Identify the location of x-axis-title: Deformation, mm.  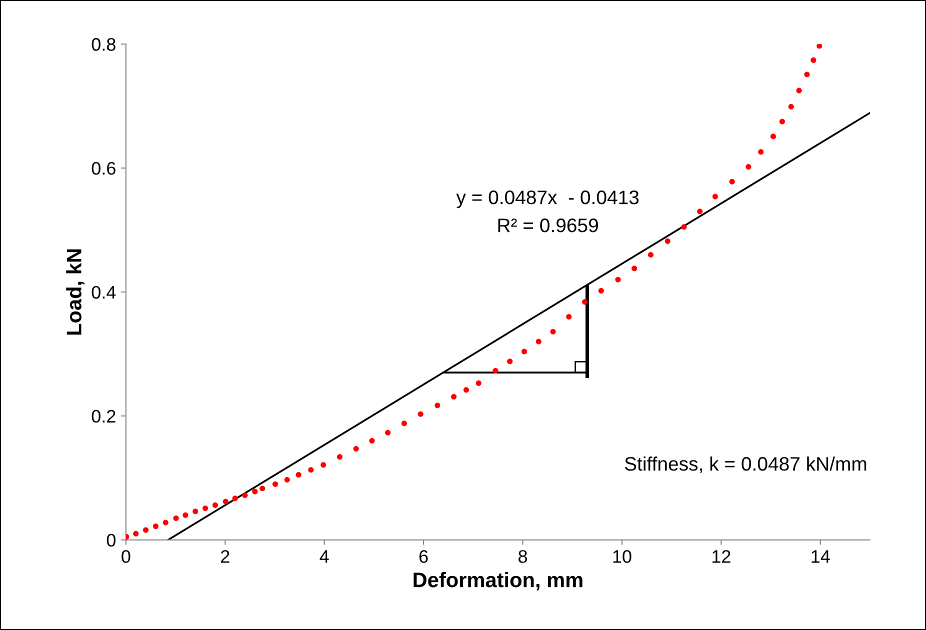
(498, 581).